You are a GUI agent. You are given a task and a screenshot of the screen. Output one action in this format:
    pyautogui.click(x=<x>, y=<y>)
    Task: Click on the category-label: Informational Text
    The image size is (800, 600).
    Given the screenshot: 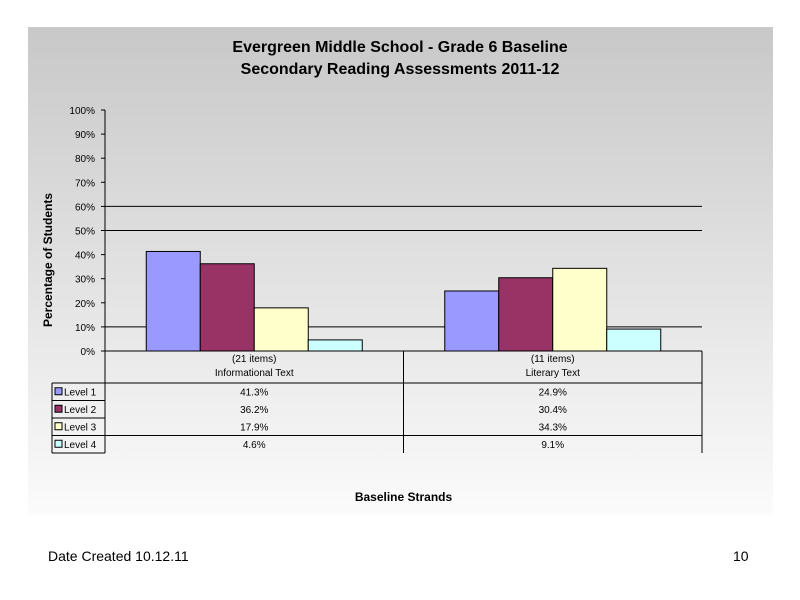 What is the action you would take?
    pyautogui.click(x=254, y=373)
    